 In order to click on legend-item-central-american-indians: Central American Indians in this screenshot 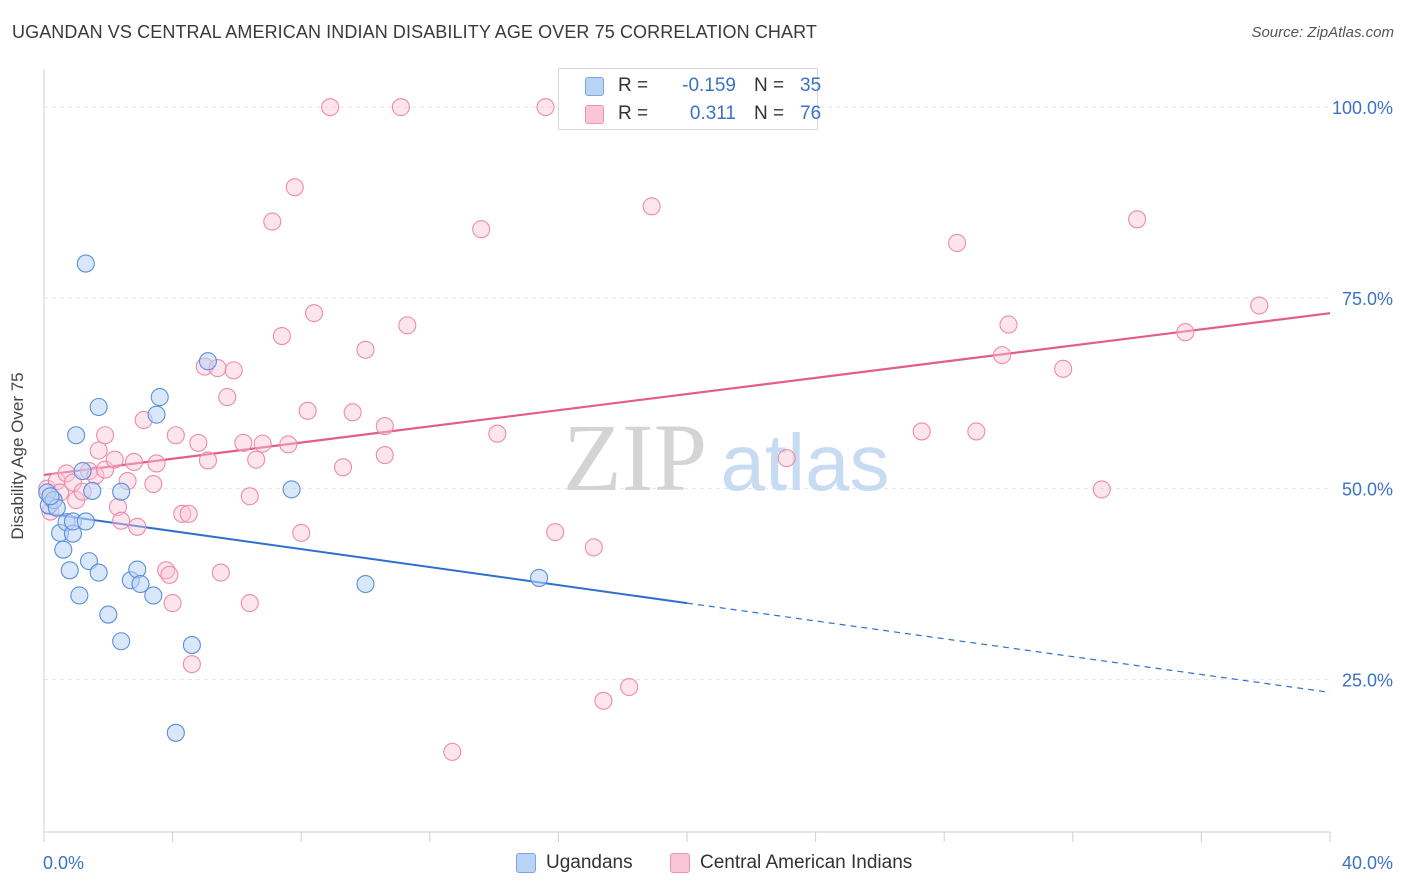, I will do `click(791, 863)`.